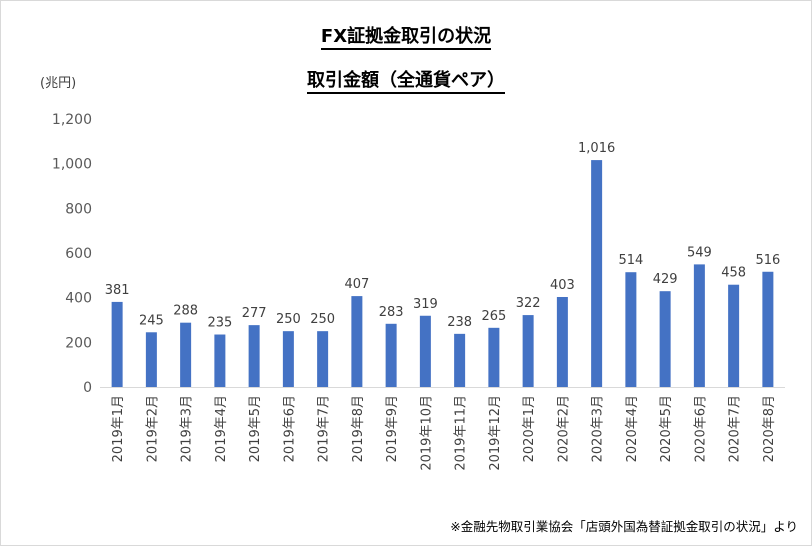  What do you see at coordinates (767, 260) in the screenshot?
I see `bar-data-label: 516` at bounding box center [767, 260].